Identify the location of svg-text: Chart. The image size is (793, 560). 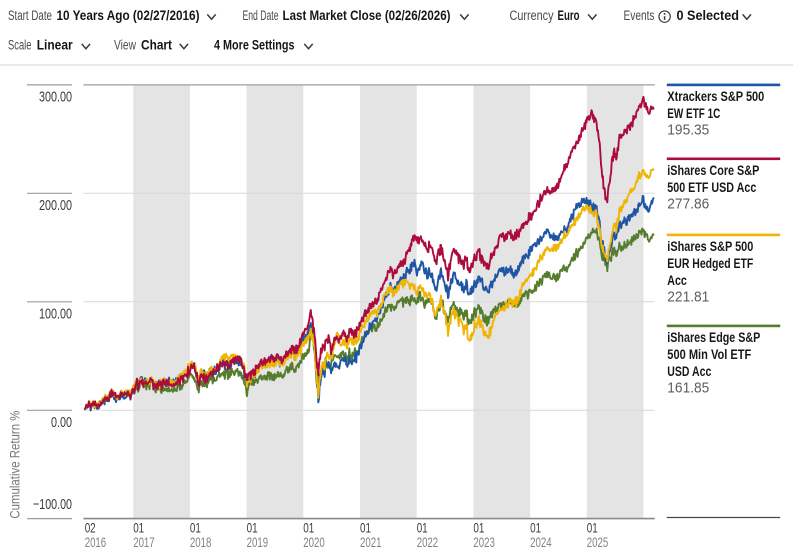
(156, 45).